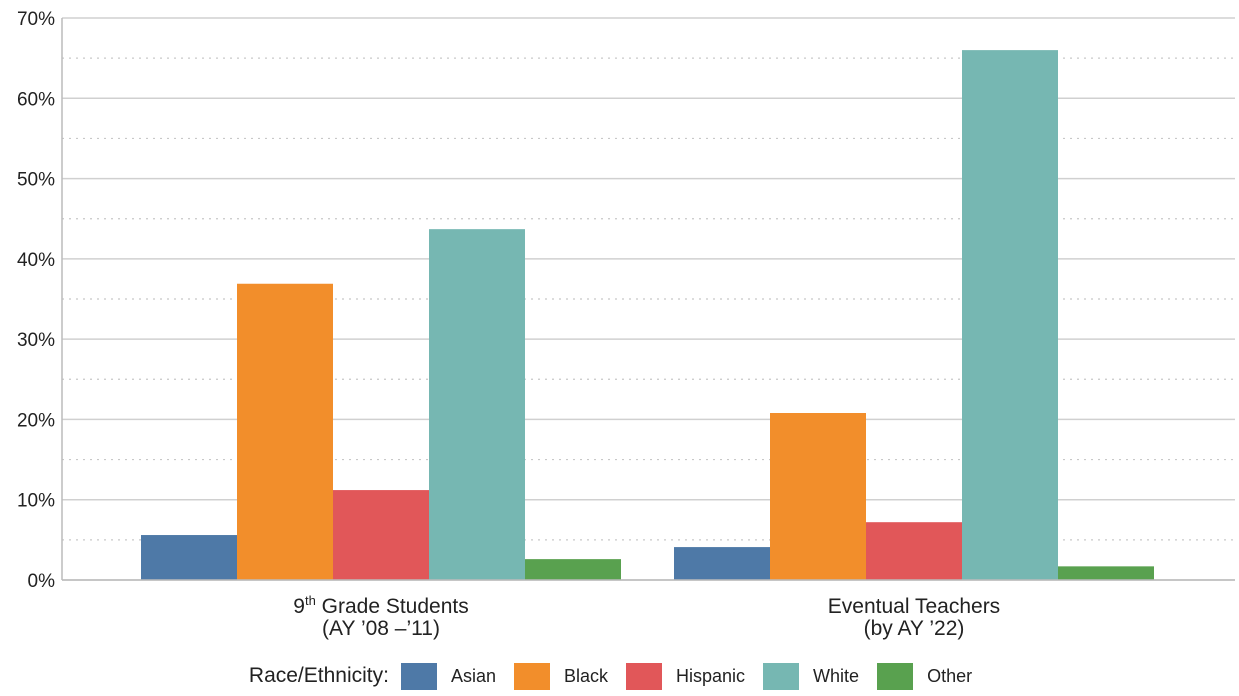 The image size is (1239, 696). I want to click on legend-label: Asian, so click(473, 675).